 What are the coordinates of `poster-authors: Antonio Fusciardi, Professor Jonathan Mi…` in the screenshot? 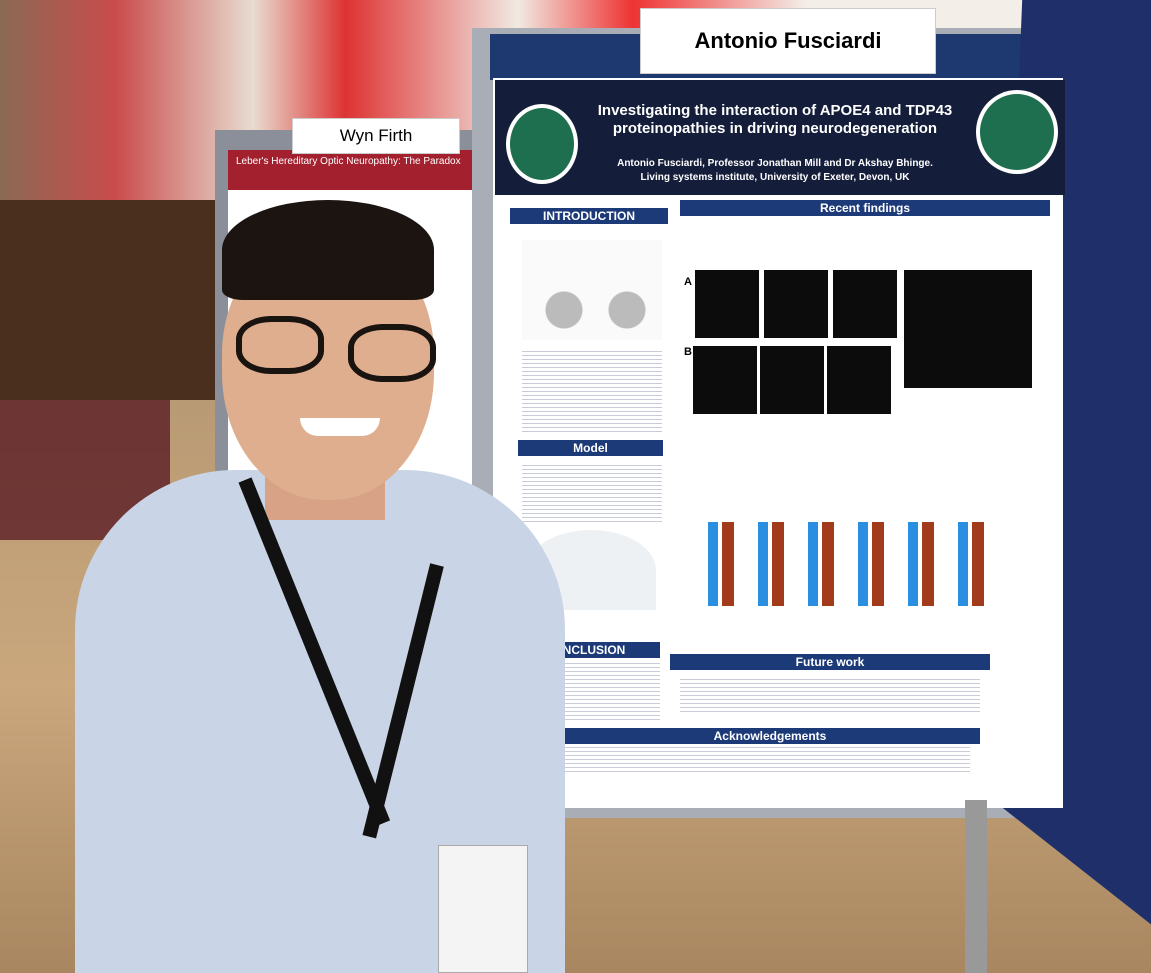 It's located at (775, 163).